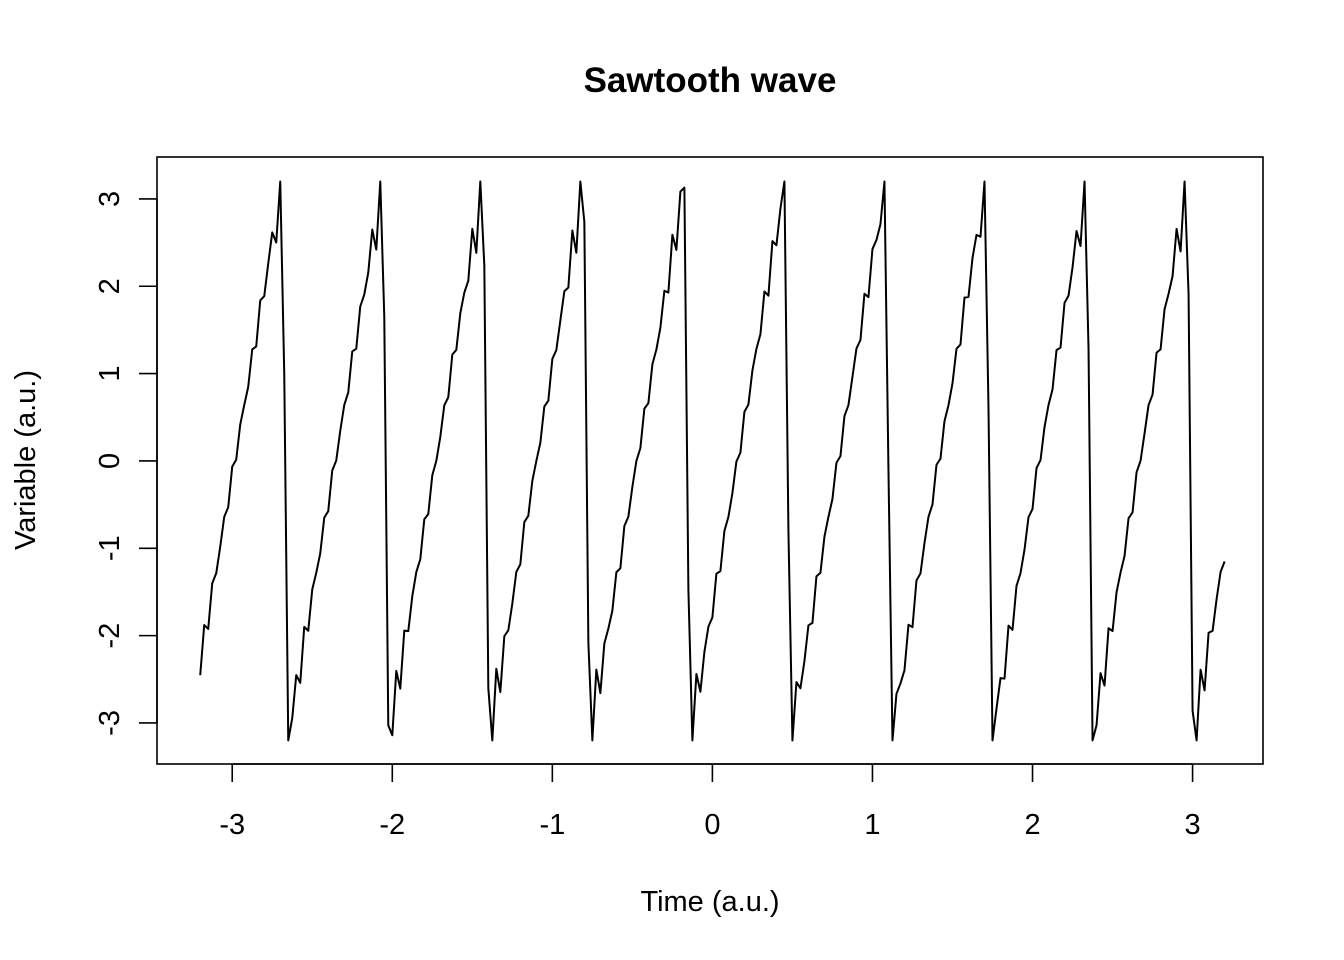 The image size is (1344, 960). I want to click on y-tick-label: 3, so click(110, 199).